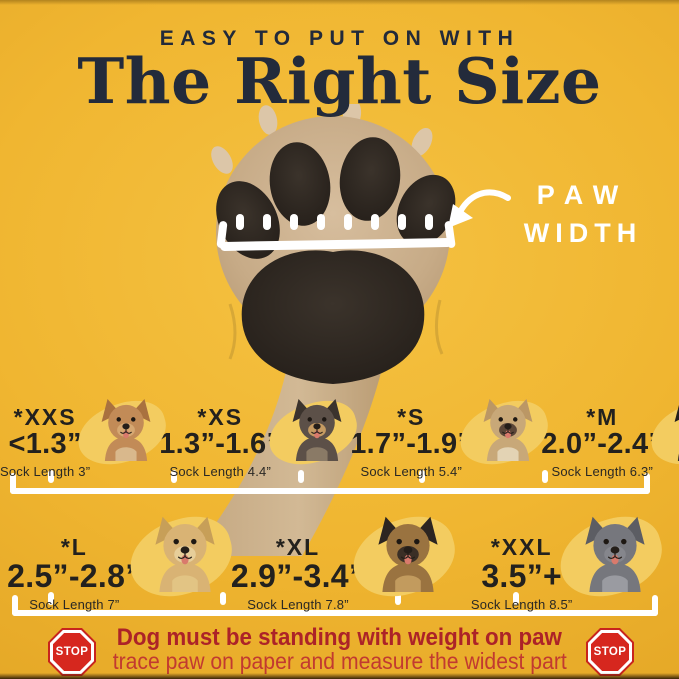  What do you see at coordinates (672, 428) in the screenshot?
I see `australian-shepherd-dog-image` at bounding box center [672, 428].